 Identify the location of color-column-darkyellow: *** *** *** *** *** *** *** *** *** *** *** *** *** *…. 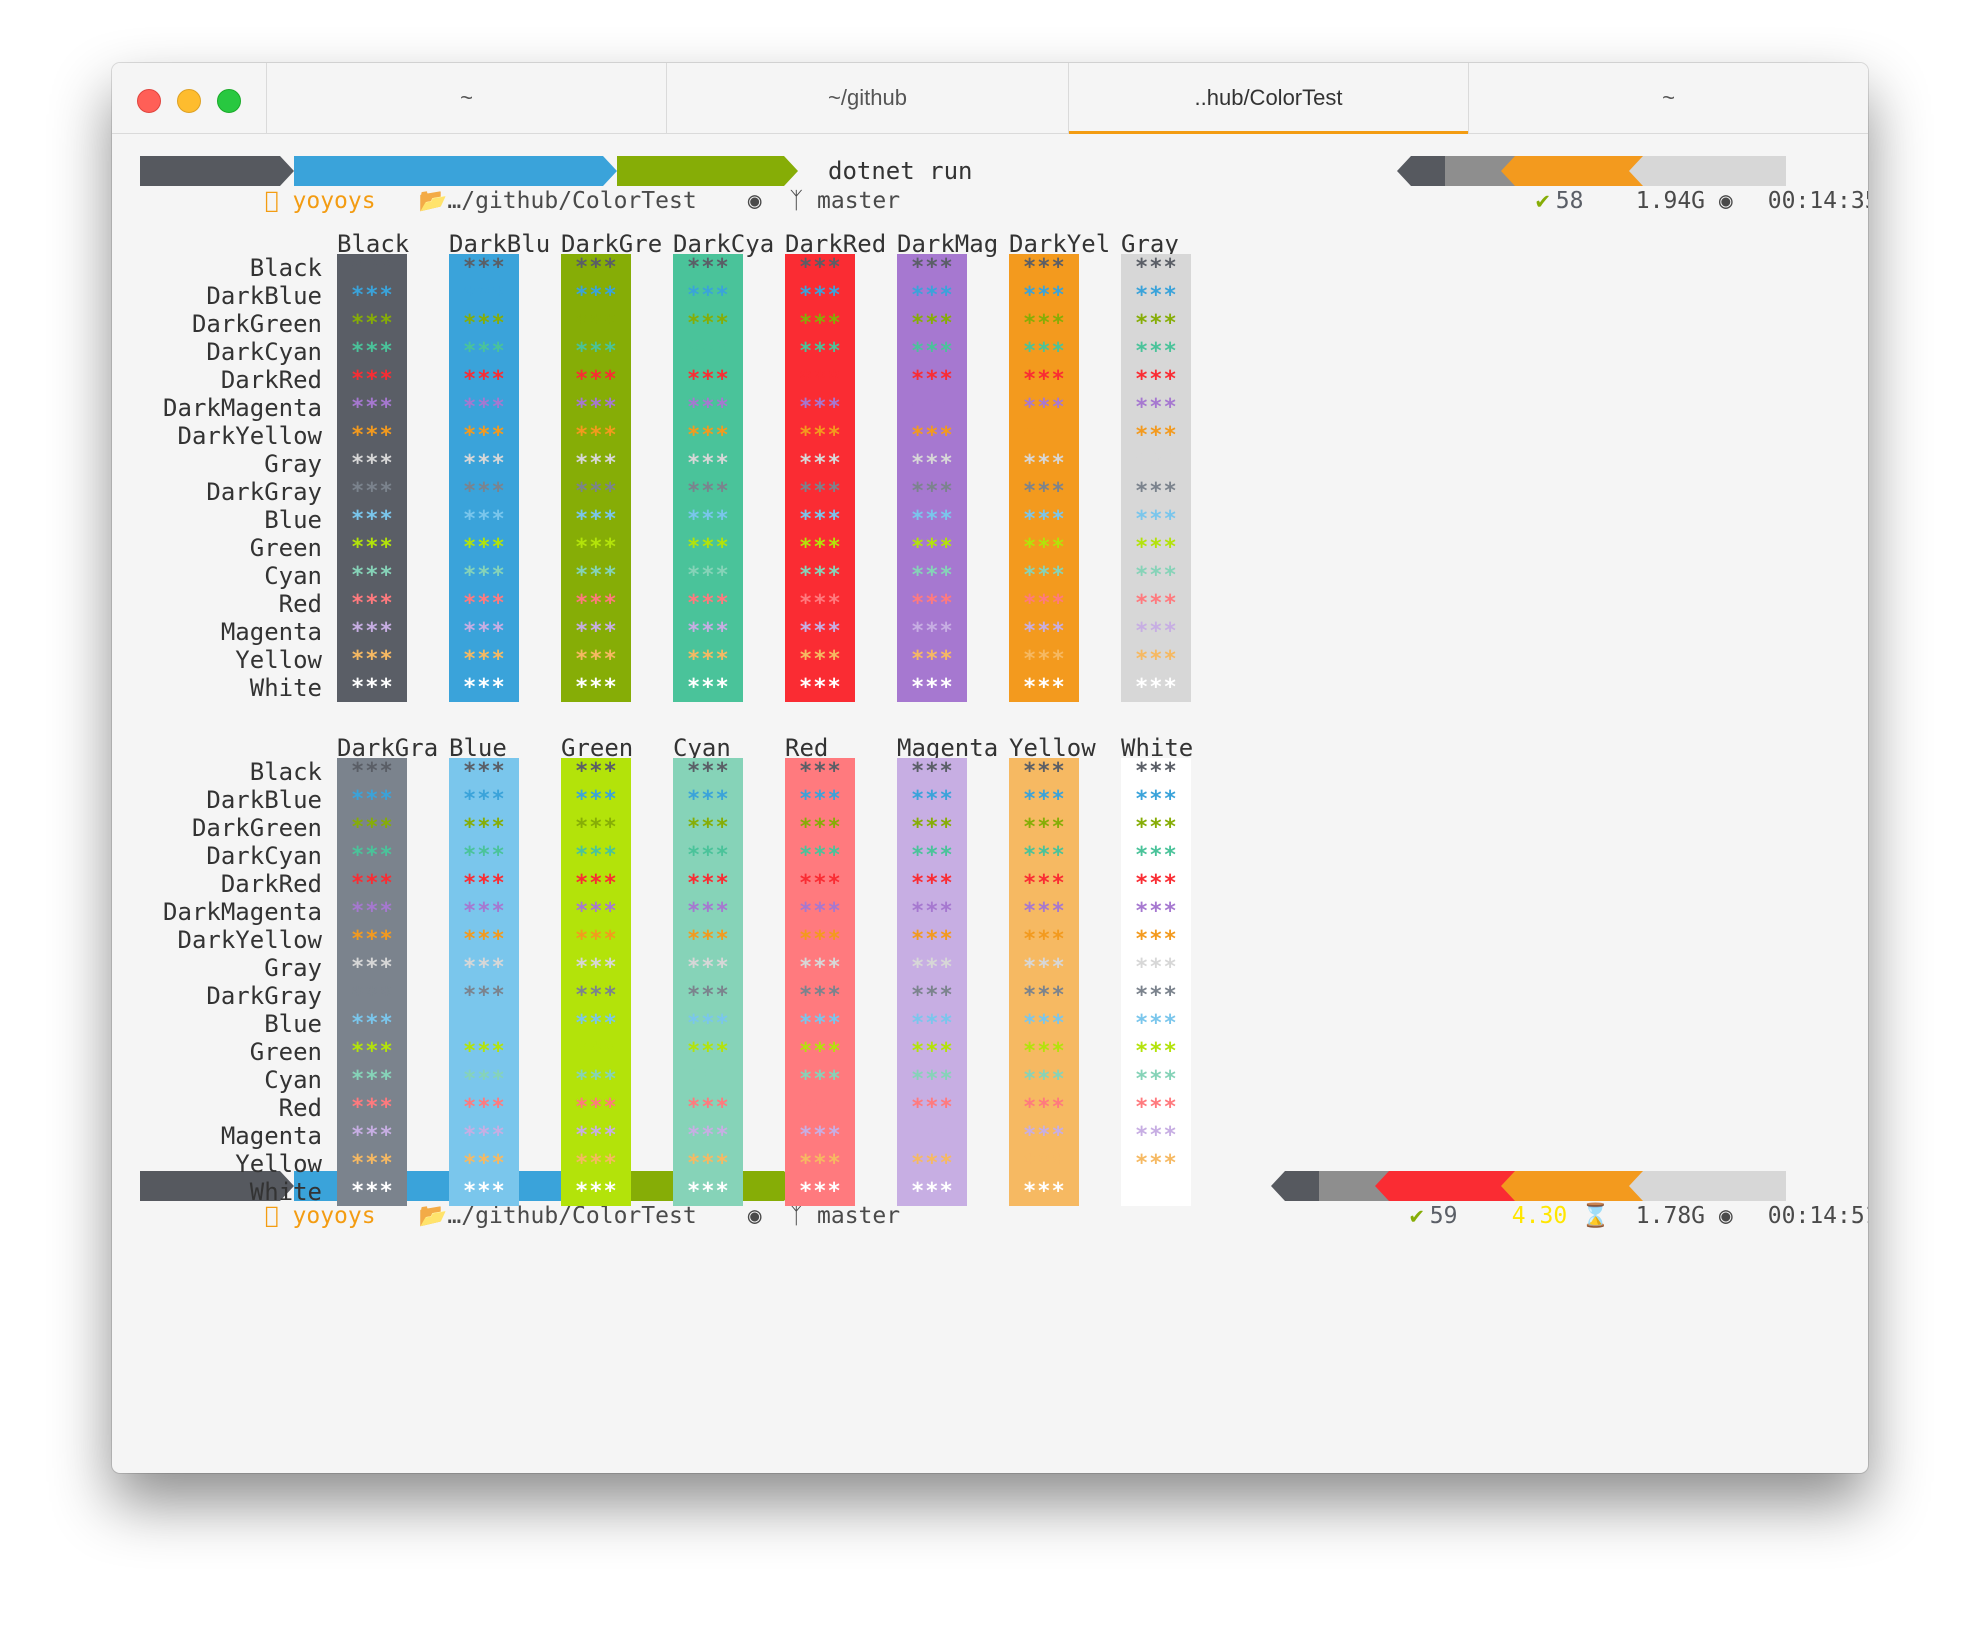
(1044, 478).